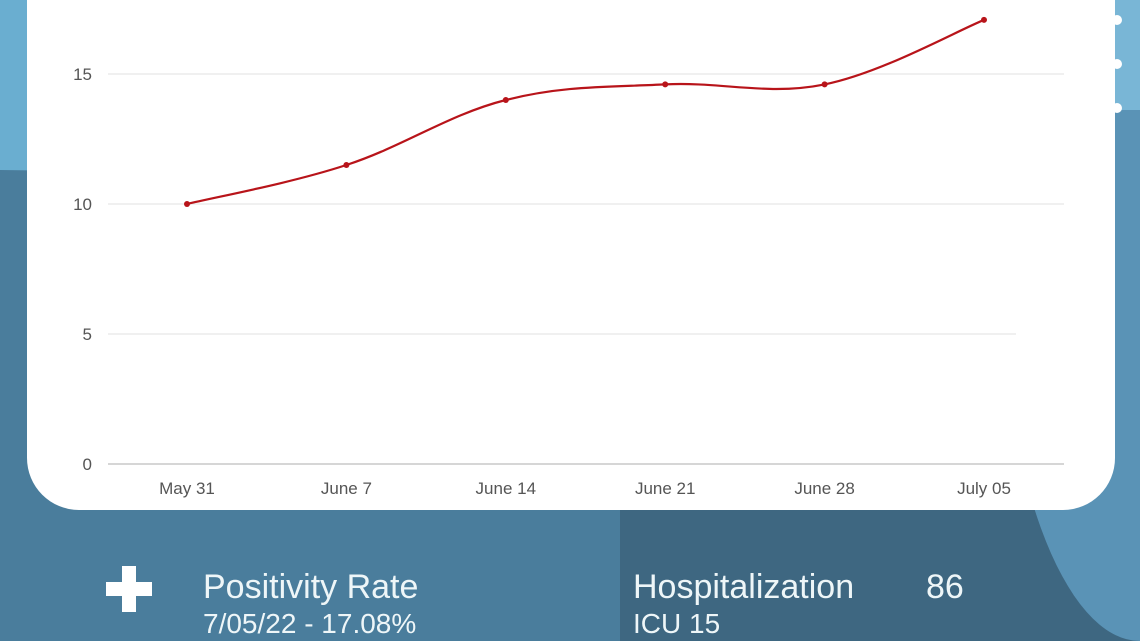  What do you see at coordinates (129, 589) in the screenshot?
I see `plus-icon` at bounding box center [129, 589].